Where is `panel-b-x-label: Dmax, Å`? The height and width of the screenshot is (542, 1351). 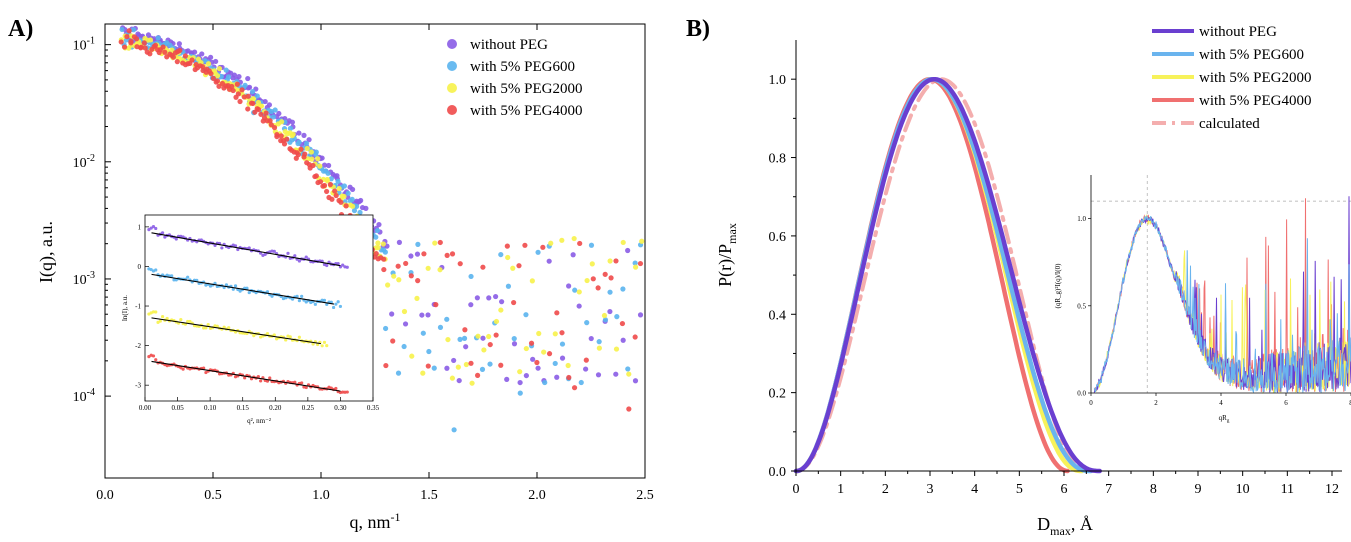 panel-b-x-label: Dmax, Å is located at coordinates (1065, 525).